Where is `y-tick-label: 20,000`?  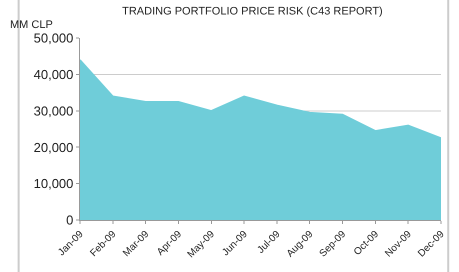
y-tick-label: 20,000 is located at coordinates (54, 147).